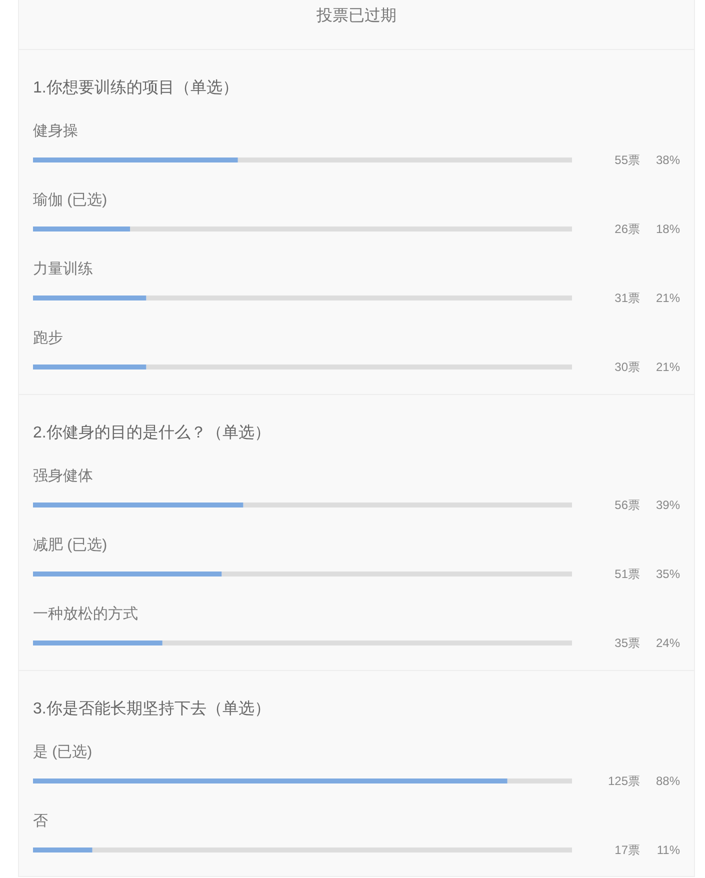 The height and width of the screenshot is (878, 705). What do you see at coordinates (668, 229) in the screenshot?
I see `data-label: 18%` at bounding box center [668, 229].